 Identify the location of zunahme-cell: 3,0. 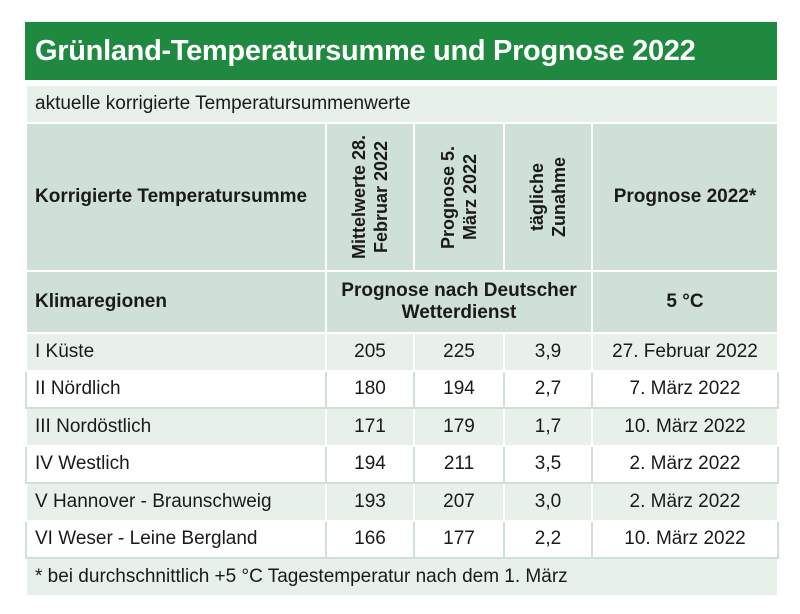
(548, 502).